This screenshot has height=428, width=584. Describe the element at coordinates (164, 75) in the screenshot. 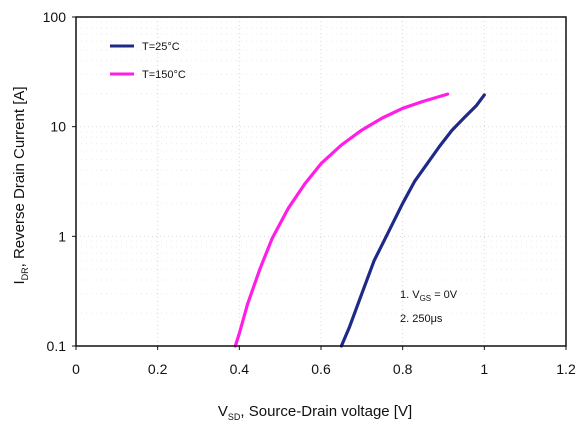

I see `legend-label: T=150°C` at that location.